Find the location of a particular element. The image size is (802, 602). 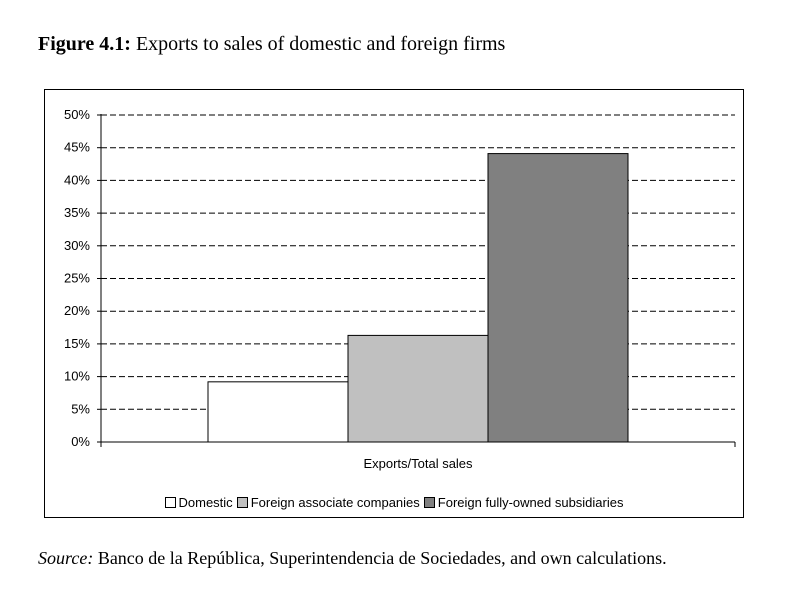

y-tick-label: 40% is located at coordinates (77, 179).